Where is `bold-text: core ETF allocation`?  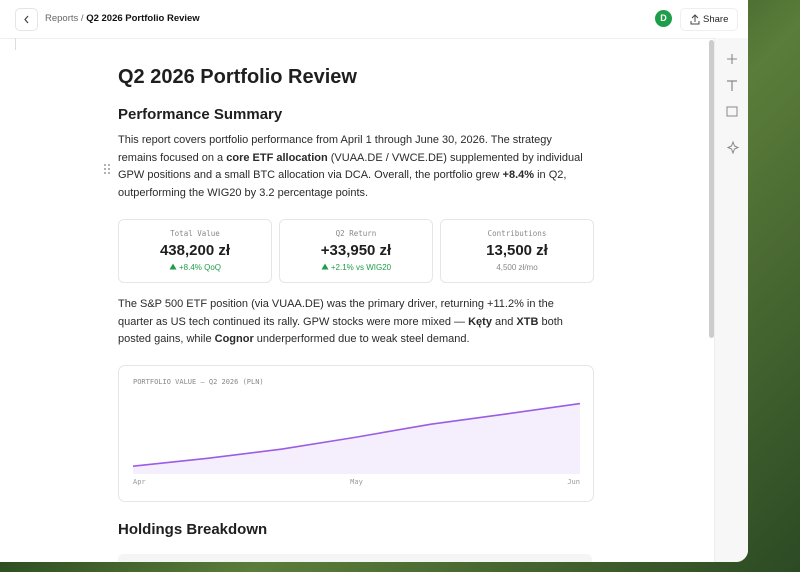
bold-text: core ETF allocation is located at coordinates (277, 157).